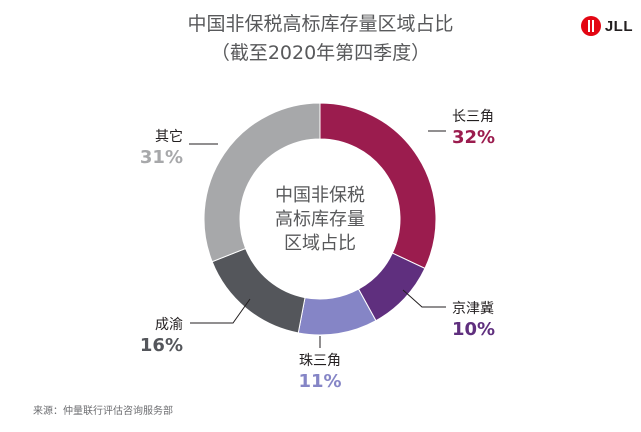 The image size is (641, 432). What do you see at coordinates (103, 411) in the screenshot?
I see `source-note: 来源：仲量联行评估咨询服务部` at bounding box center [103, 411].